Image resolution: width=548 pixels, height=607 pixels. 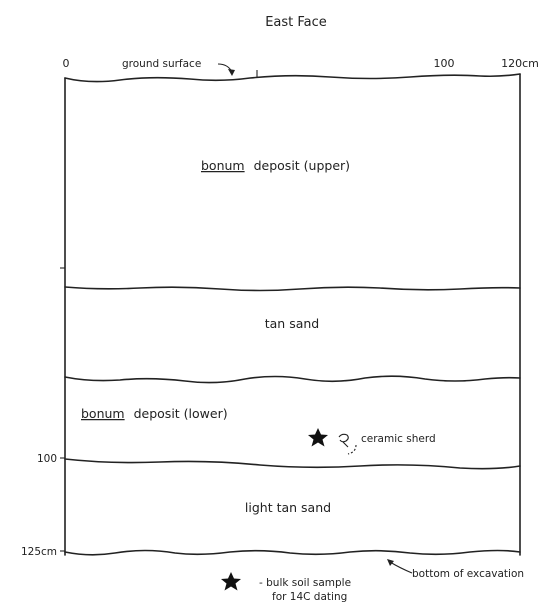 I want to click on layer-lower-rest: deposit (lower), so click(x=181, y=413).